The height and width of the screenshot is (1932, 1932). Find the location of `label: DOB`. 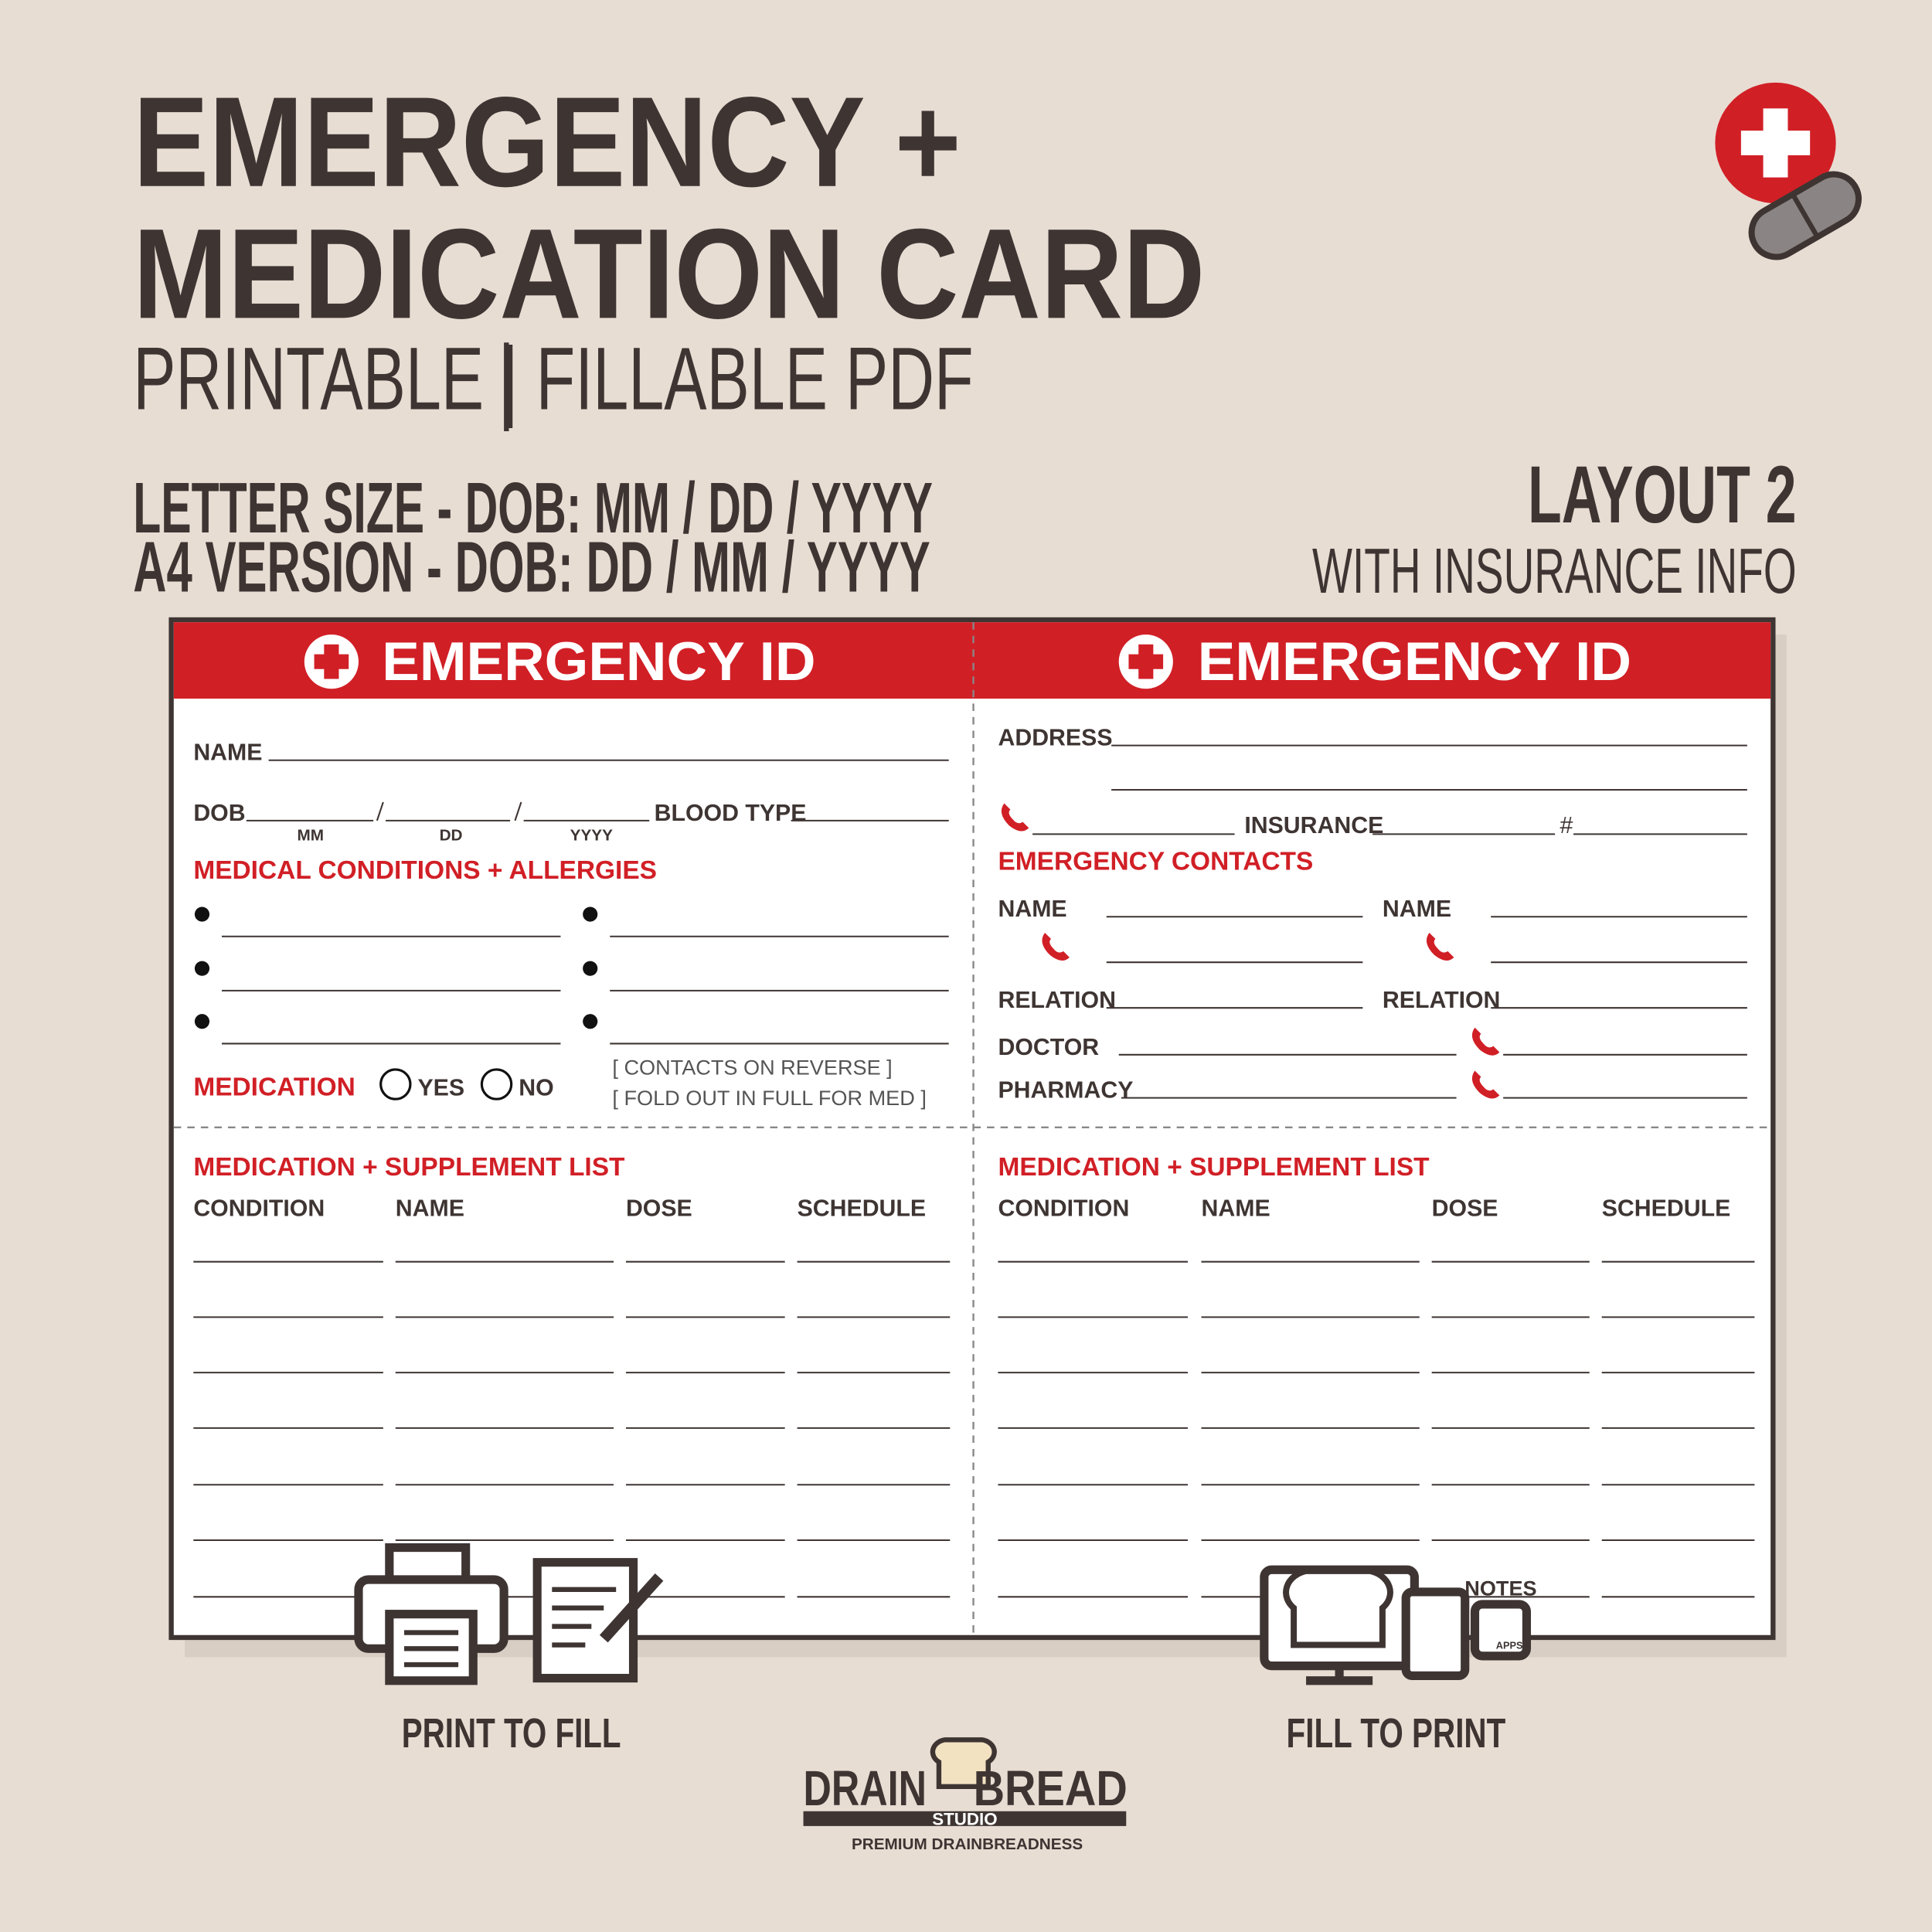

label: DOB is located at coordinates (219, 814).